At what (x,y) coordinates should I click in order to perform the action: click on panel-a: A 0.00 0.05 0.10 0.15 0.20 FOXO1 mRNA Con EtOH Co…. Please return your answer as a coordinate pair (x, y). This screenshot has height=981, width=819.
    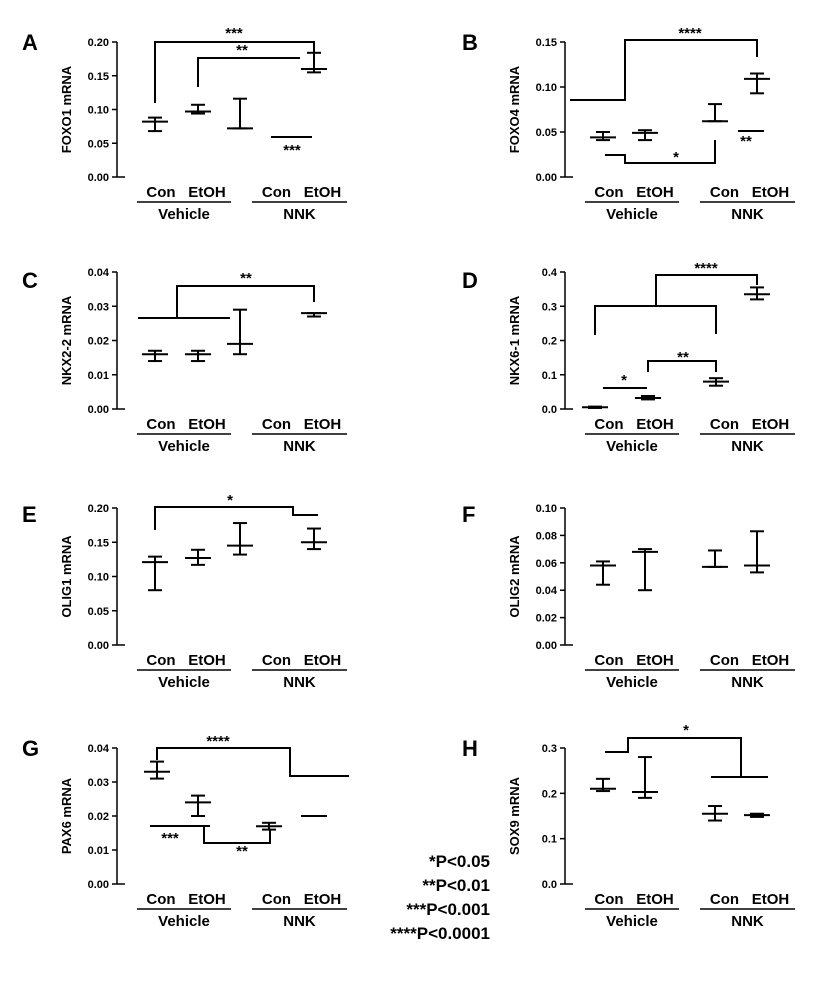
    Looking at the image, I should click on (184, 124).